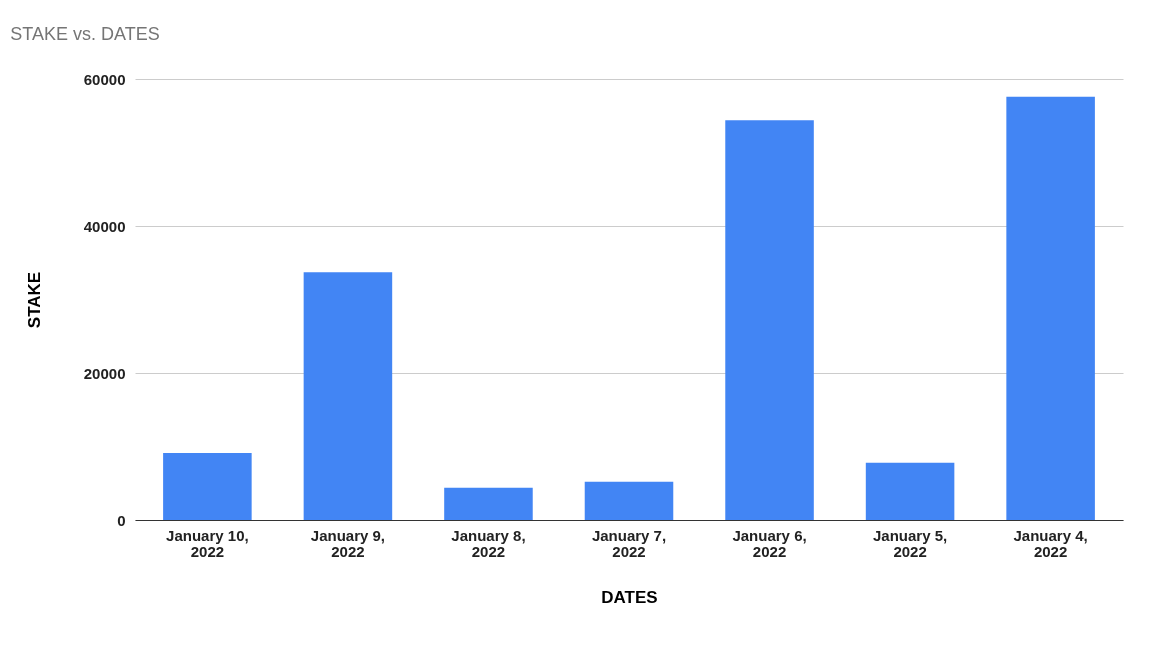 This screenshot has height=650, width=1155. I want to click on x-tick-label: January 9, 2022, so click(348, 543).